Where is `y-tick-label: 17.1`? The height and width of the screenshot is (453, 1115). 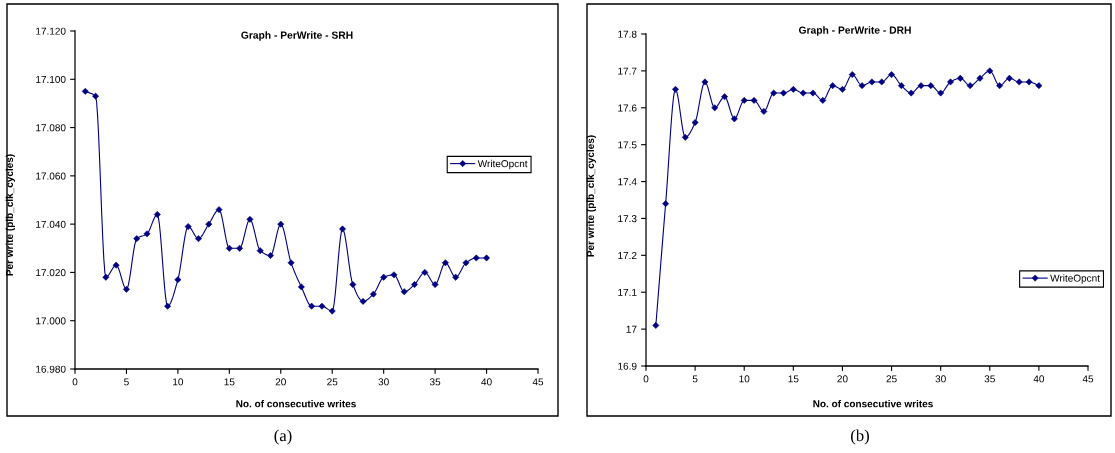
y-tick-label: 17.1 is located at coordinates (627, 292).